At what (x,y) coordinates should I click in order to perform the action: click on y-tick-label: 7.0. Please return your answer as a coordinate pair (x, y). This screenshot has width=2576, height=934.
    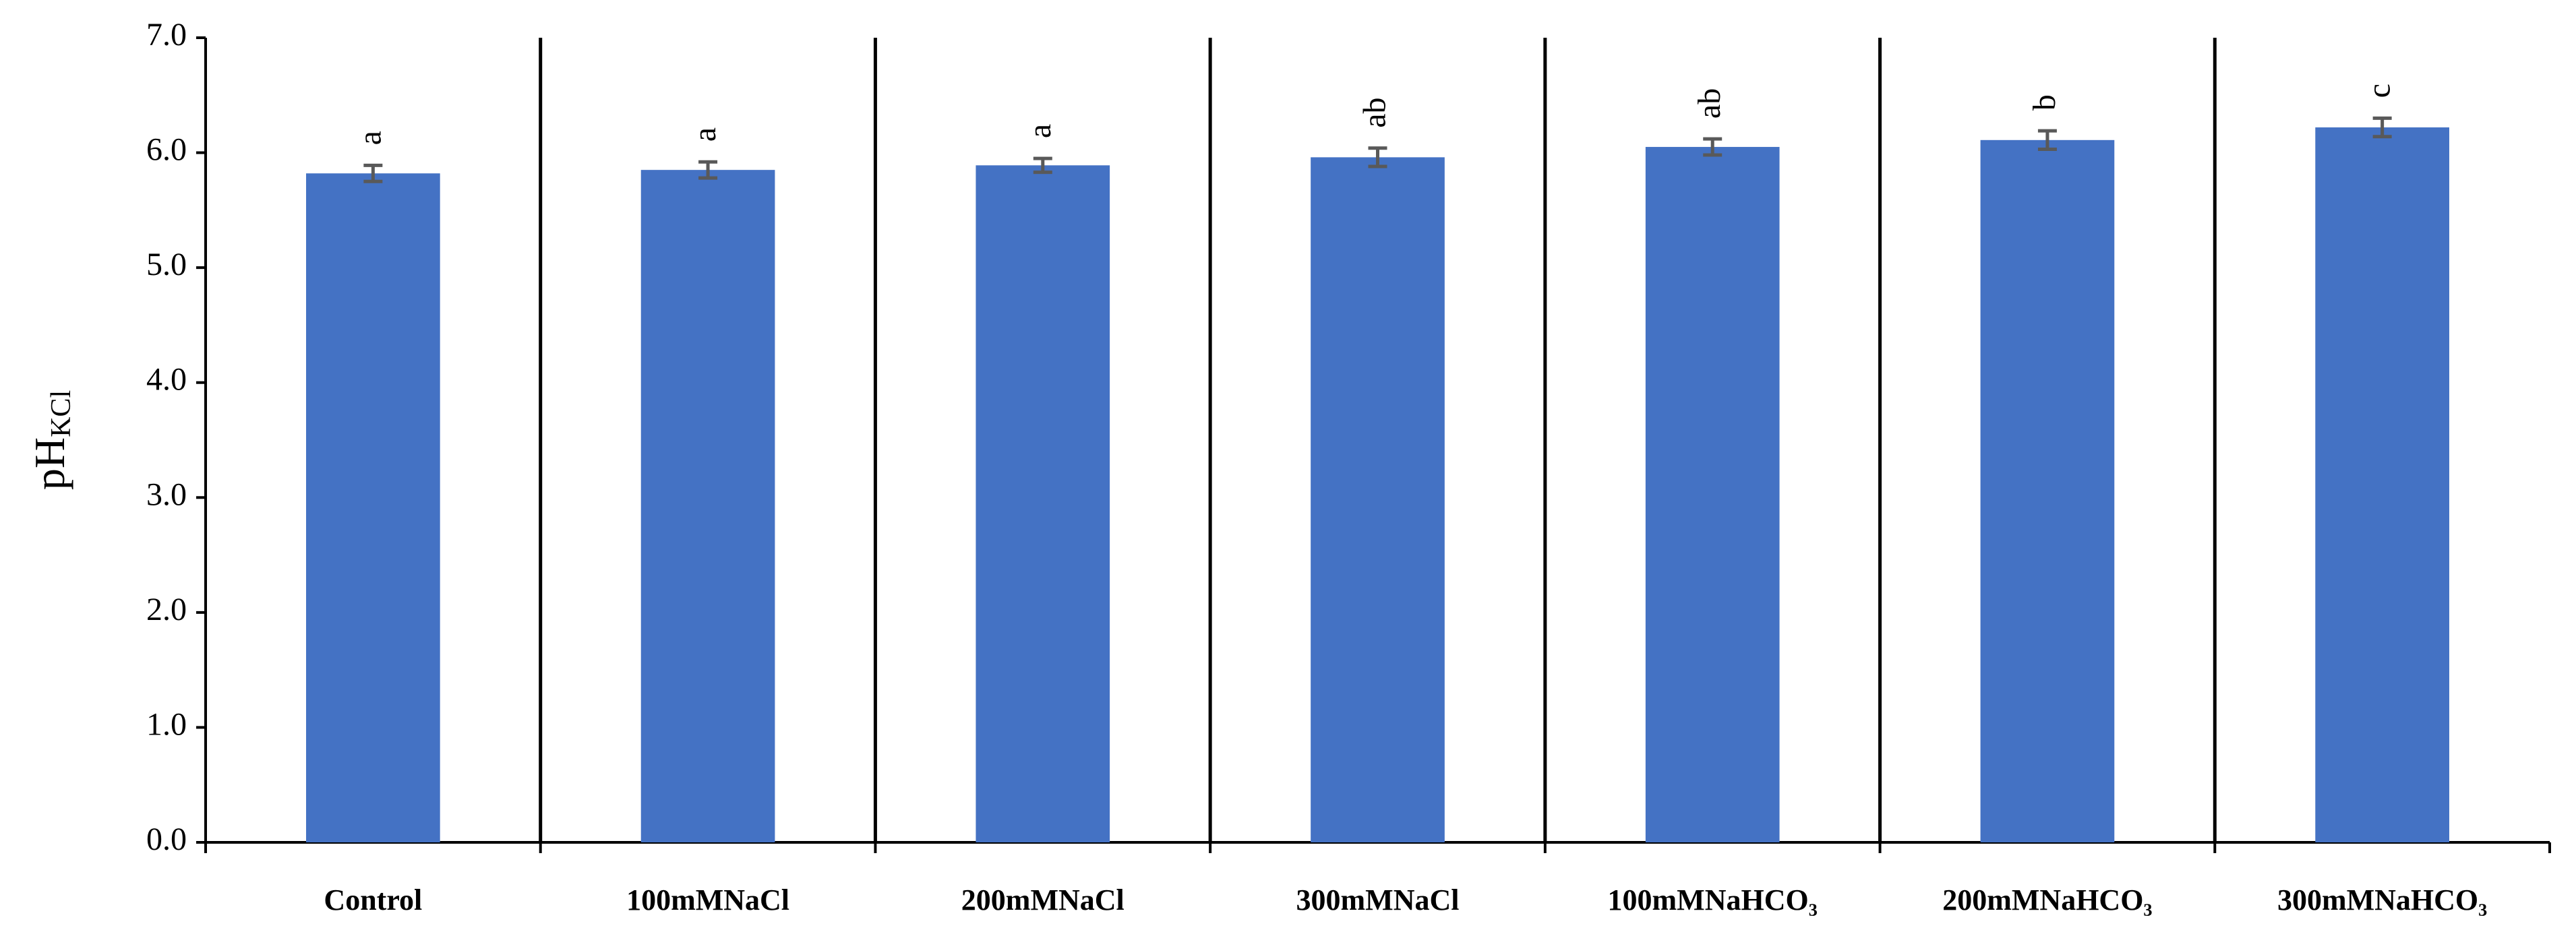
    Looking at the image, I should click on (166, 35).